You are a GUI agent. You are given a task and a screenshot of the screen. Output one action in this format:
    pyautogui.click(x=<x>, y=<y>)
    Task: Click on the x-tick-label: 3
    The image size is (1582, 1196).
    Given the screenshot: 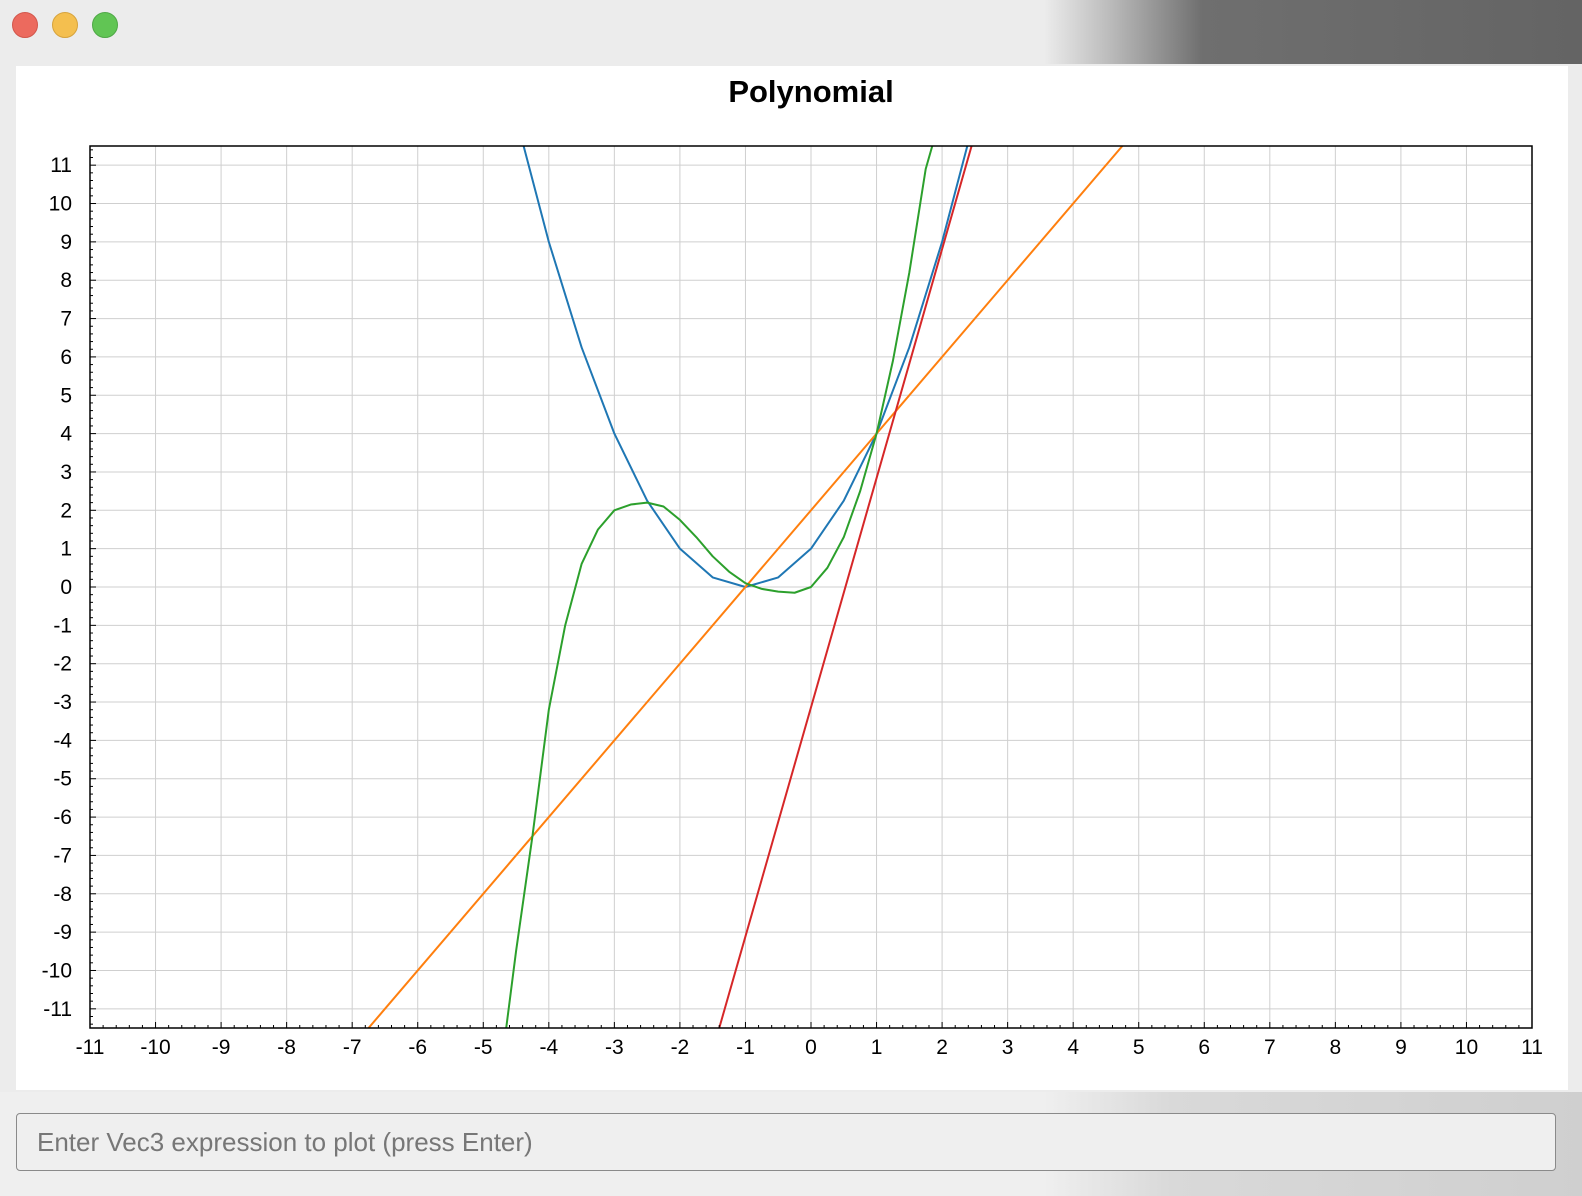 What is the action you would take?
    pyautogui.click(x=1008, y=1047)
    